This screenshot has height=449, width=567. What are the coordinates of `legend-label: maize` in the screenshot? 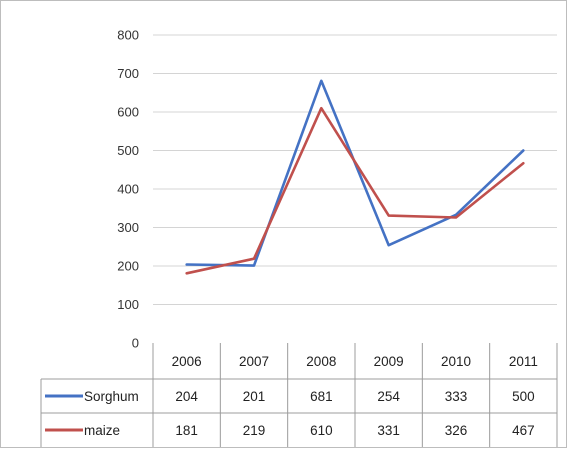 It's located at (102, 430).